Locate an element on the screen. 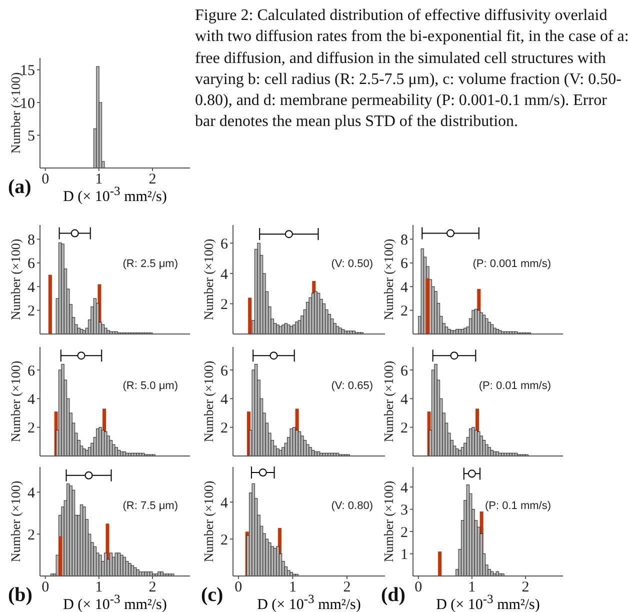 This screenshot has height=612, width=631. annotation: (R: 5.0 μm) is located at coordinates (150, 386).